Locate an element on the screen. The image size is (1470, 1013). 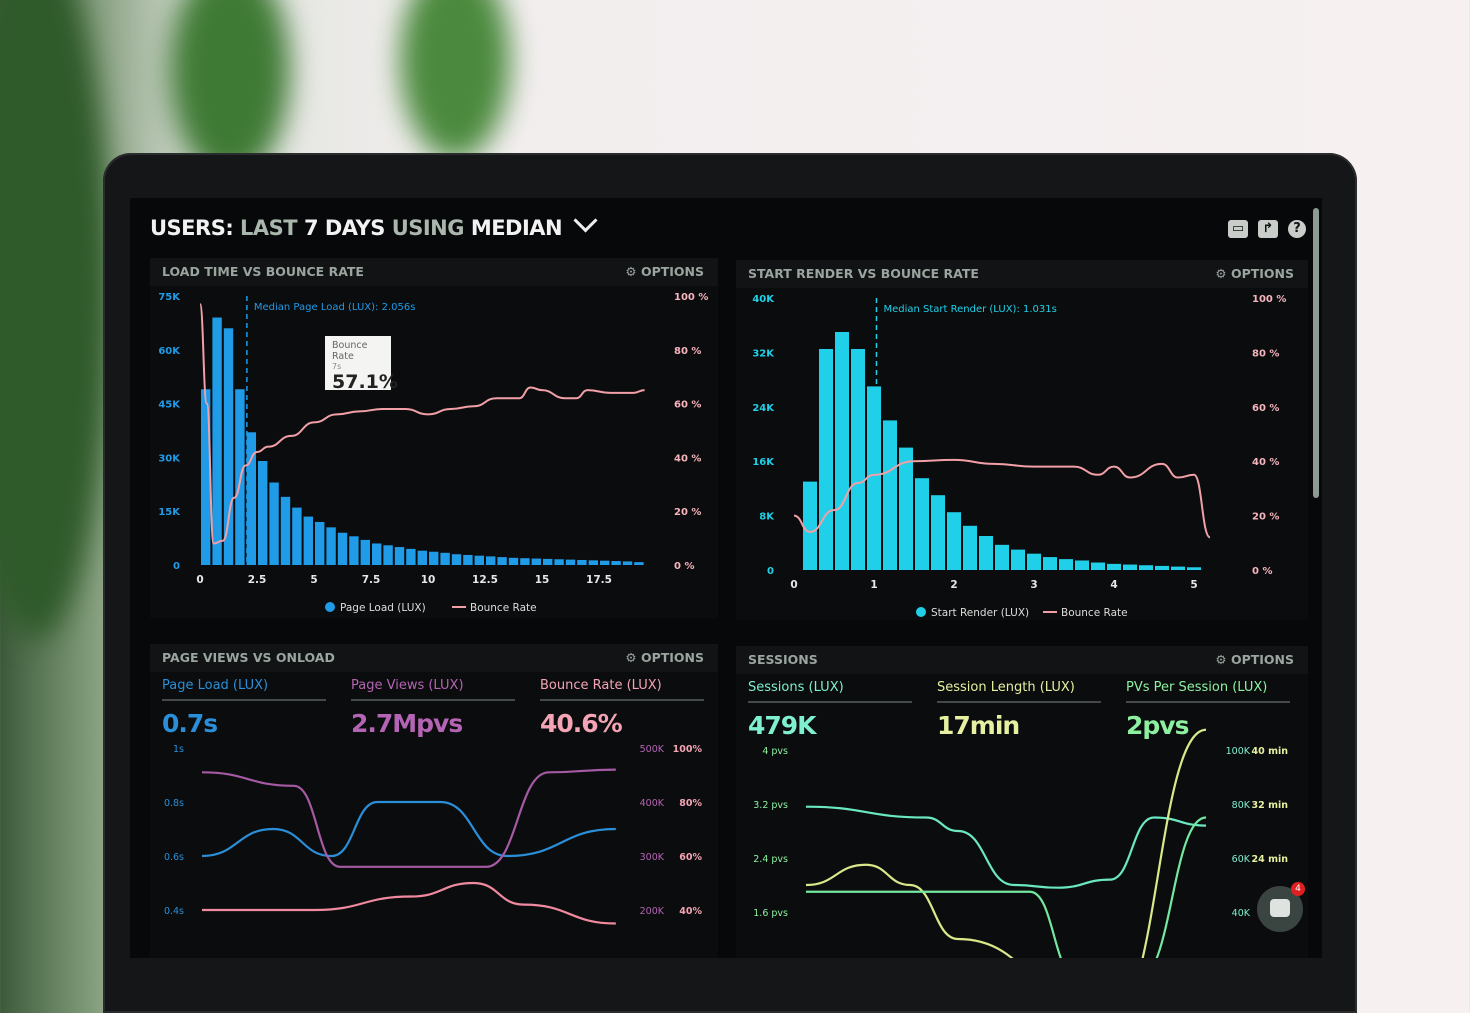
tooltip: Bounce Rate 7s 57.1% is located at coordinates (361, 364).